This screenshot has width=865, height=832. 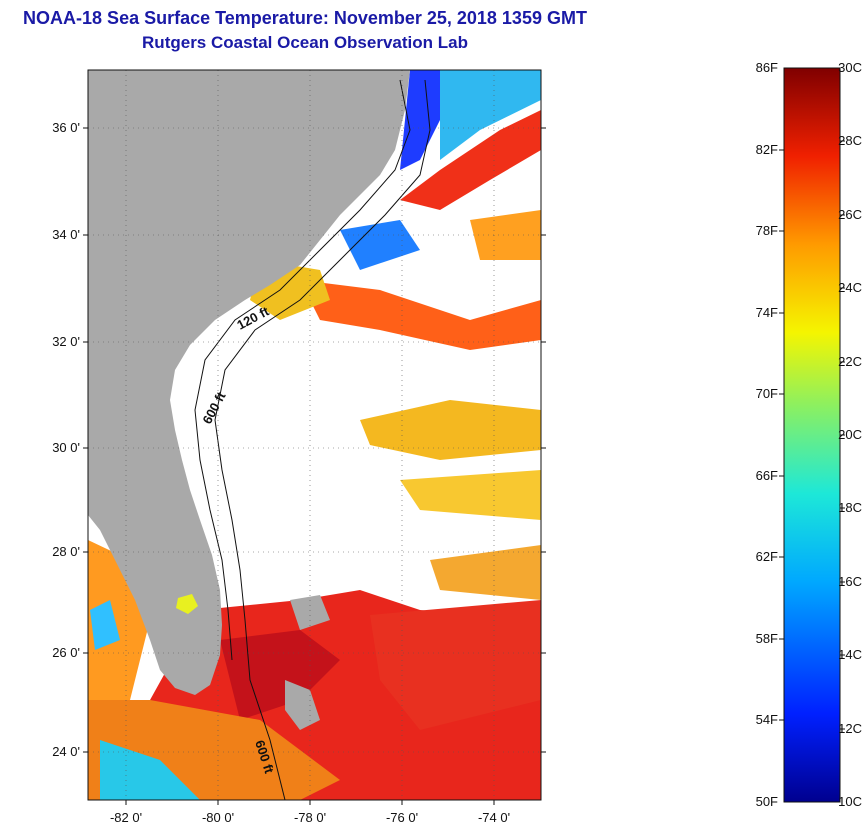 I want to click on colorbar-f-label: 74F, so click(x=767, y=312).